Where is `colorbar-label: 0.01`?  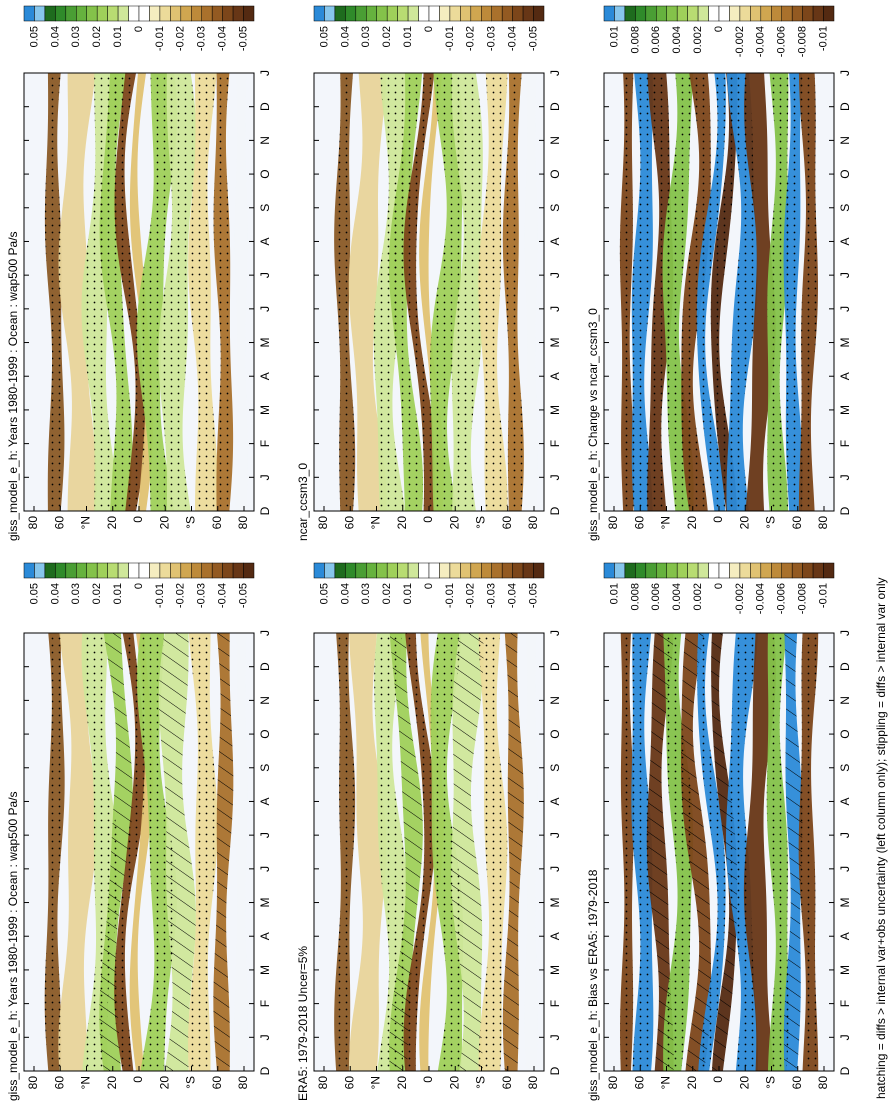
colorbar-label: 0.01 is located at coordinates (118, 593).